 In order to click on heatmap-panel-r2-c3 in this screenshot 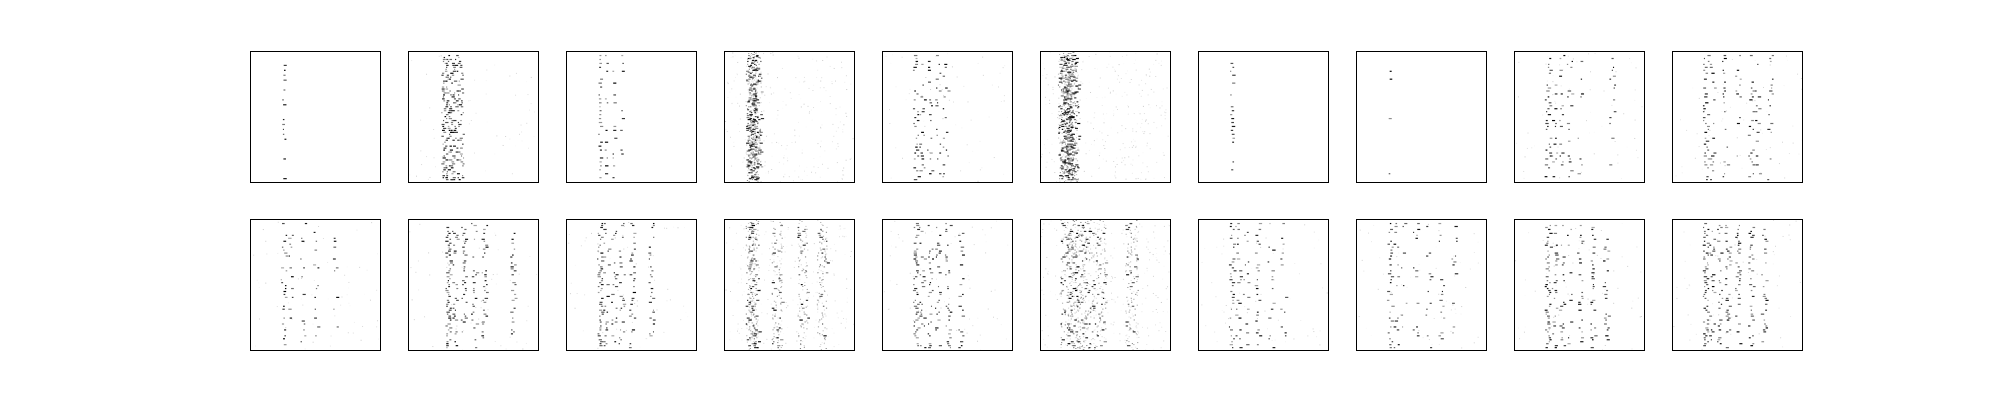, I will do `click(631, 285)`.